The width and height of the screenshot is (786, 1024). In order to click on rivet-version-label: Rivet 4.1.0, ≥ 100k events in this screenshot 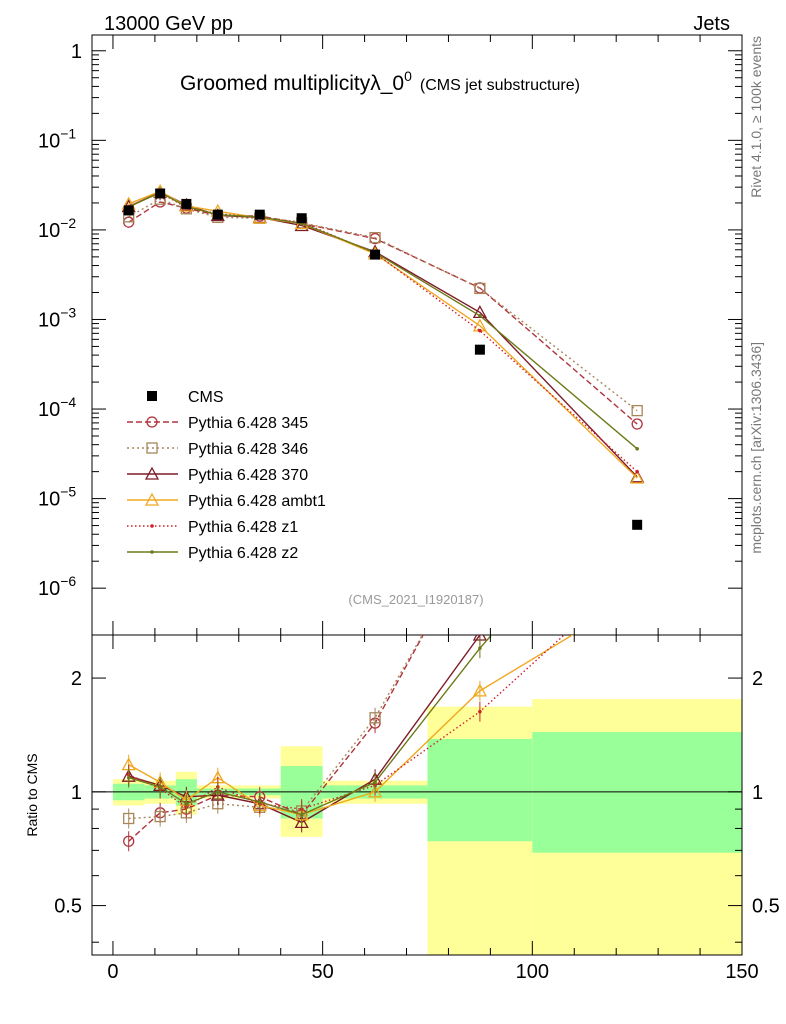, I will do `click(756, 117)`.